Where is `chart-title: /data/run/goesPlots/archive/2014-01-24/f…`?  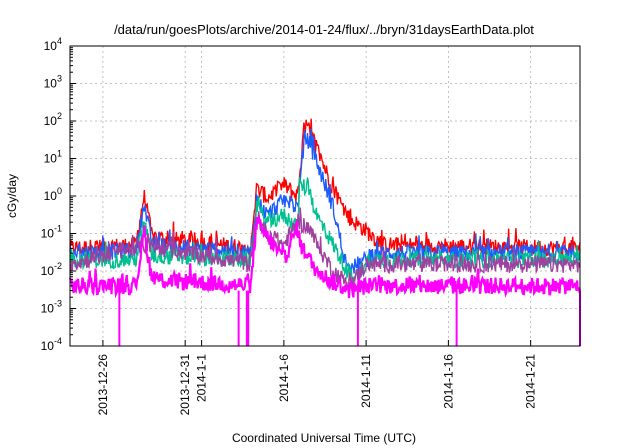
chart-title: /data/run/goesPlots/archive/2014-01-24/f… is located at coordinates (324, 29).